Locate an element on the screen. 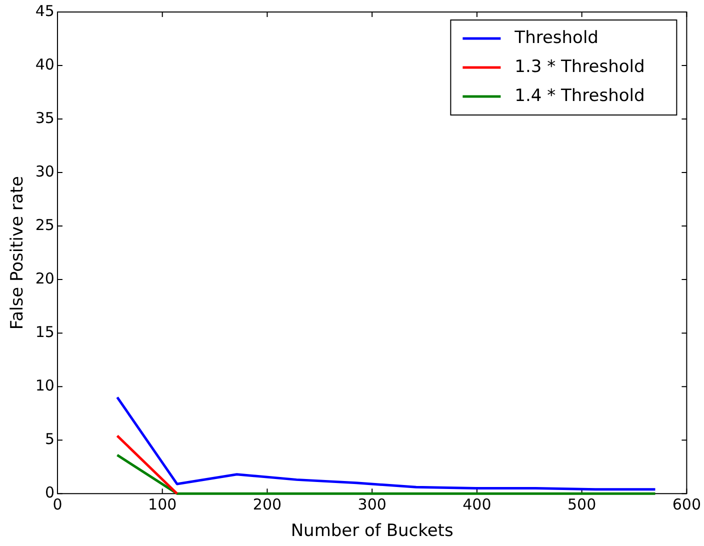 This screenshot has width=704, height=546. y-tick-label: 15 is located at coordinates (44, 331).